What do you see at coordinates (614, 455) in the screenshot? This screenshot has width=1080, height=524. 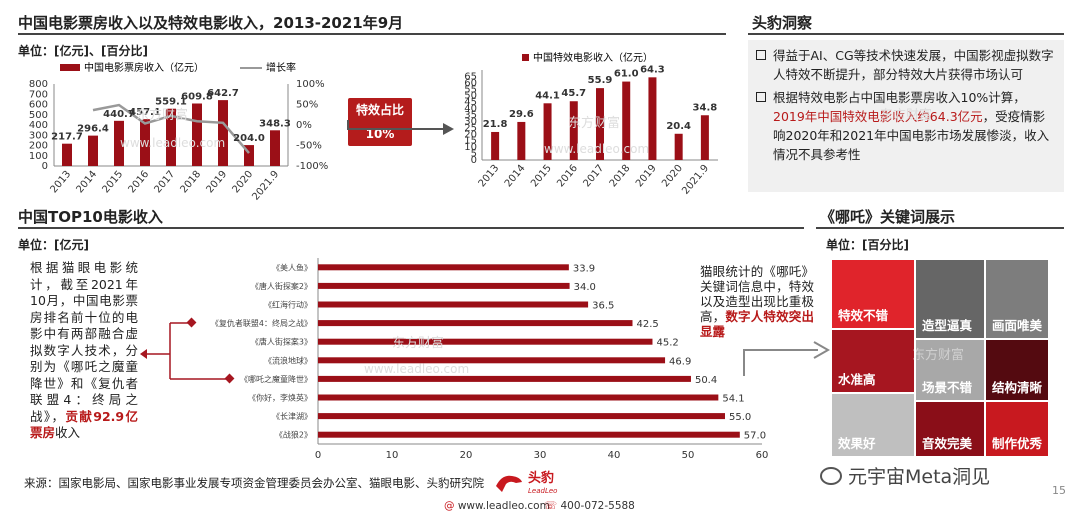 I see `x-tick-label: 40` at bounding box center [614, 455].